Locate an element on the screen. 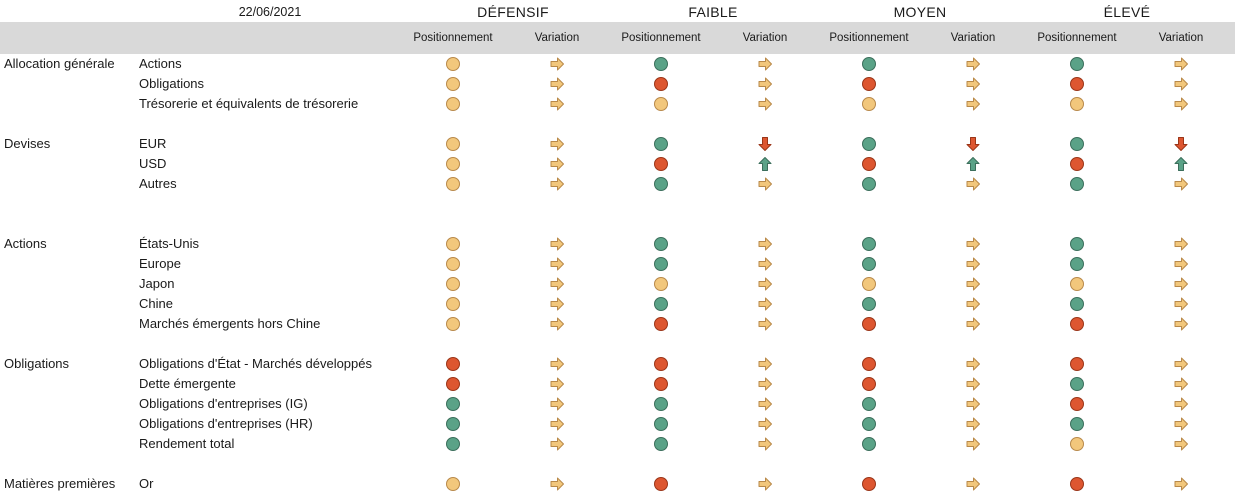 Image resolution: width=1235 pixels, height=495 pixels. asset-label: EUR is located at coordinates (153, 143).